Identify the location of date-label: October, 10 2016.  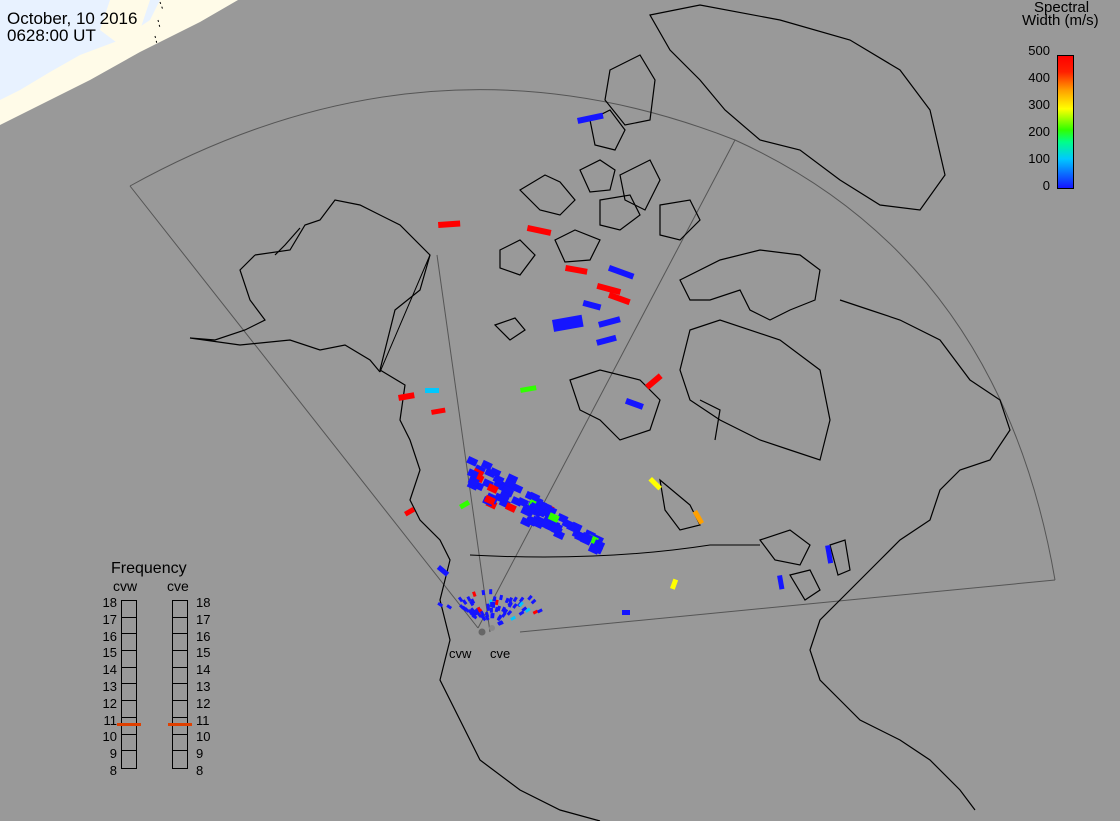
(72, 18).